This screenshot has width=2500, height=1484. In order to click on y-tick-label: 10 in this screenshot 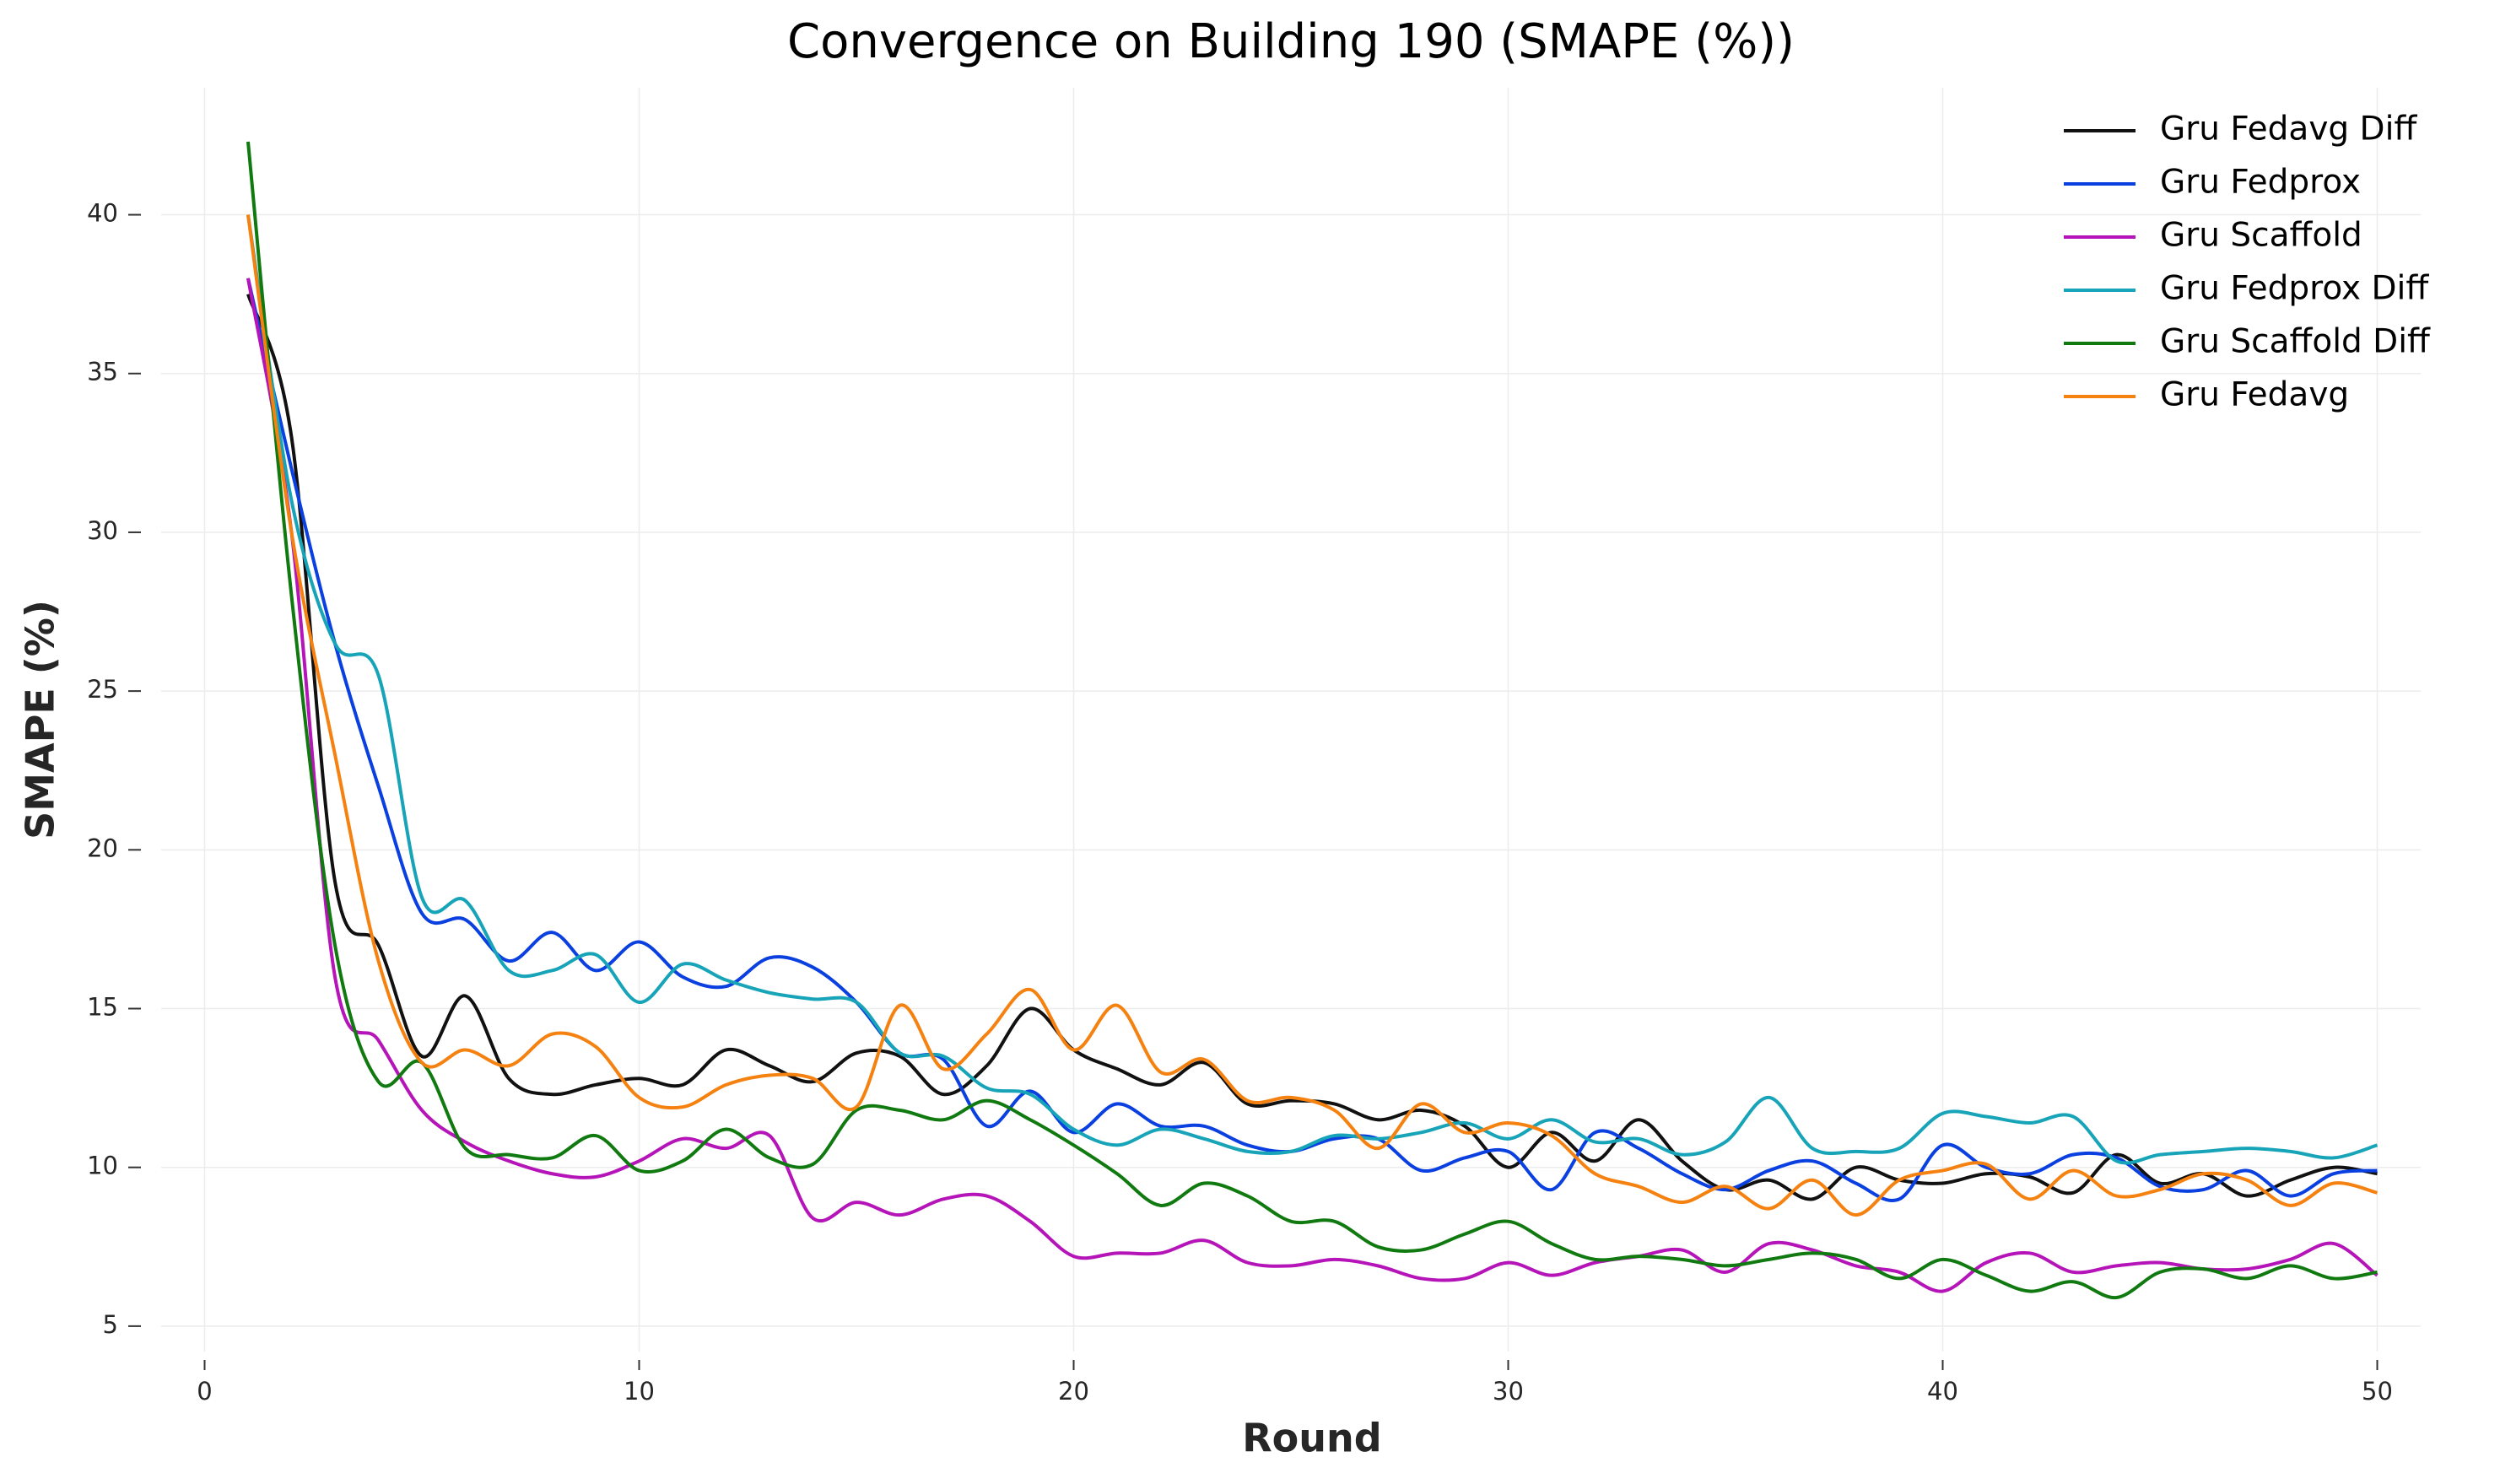, I will do `click(102, 1166)`.